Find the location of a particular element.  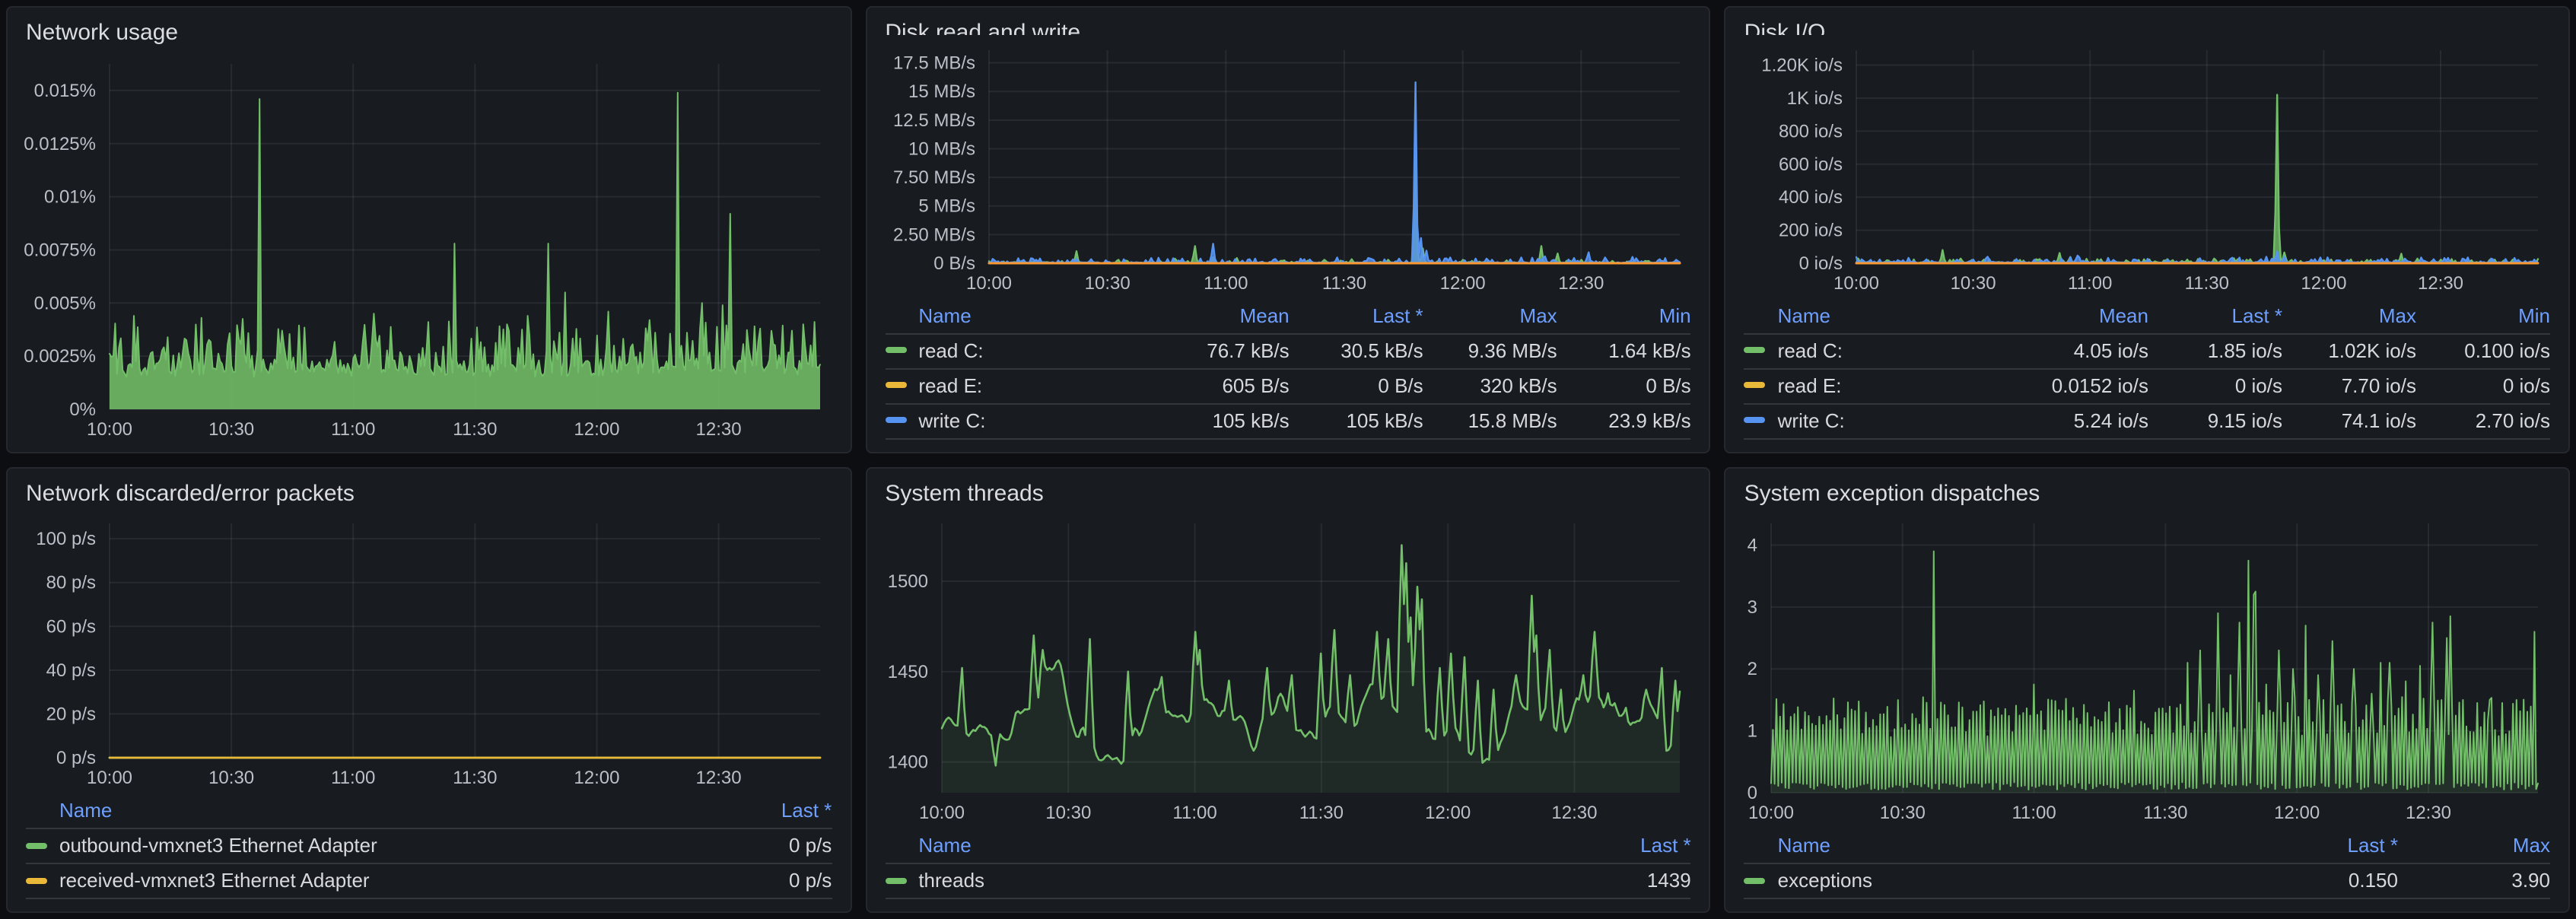

y-tick-label: 0 io/s is located at coordinates (1821, 263).